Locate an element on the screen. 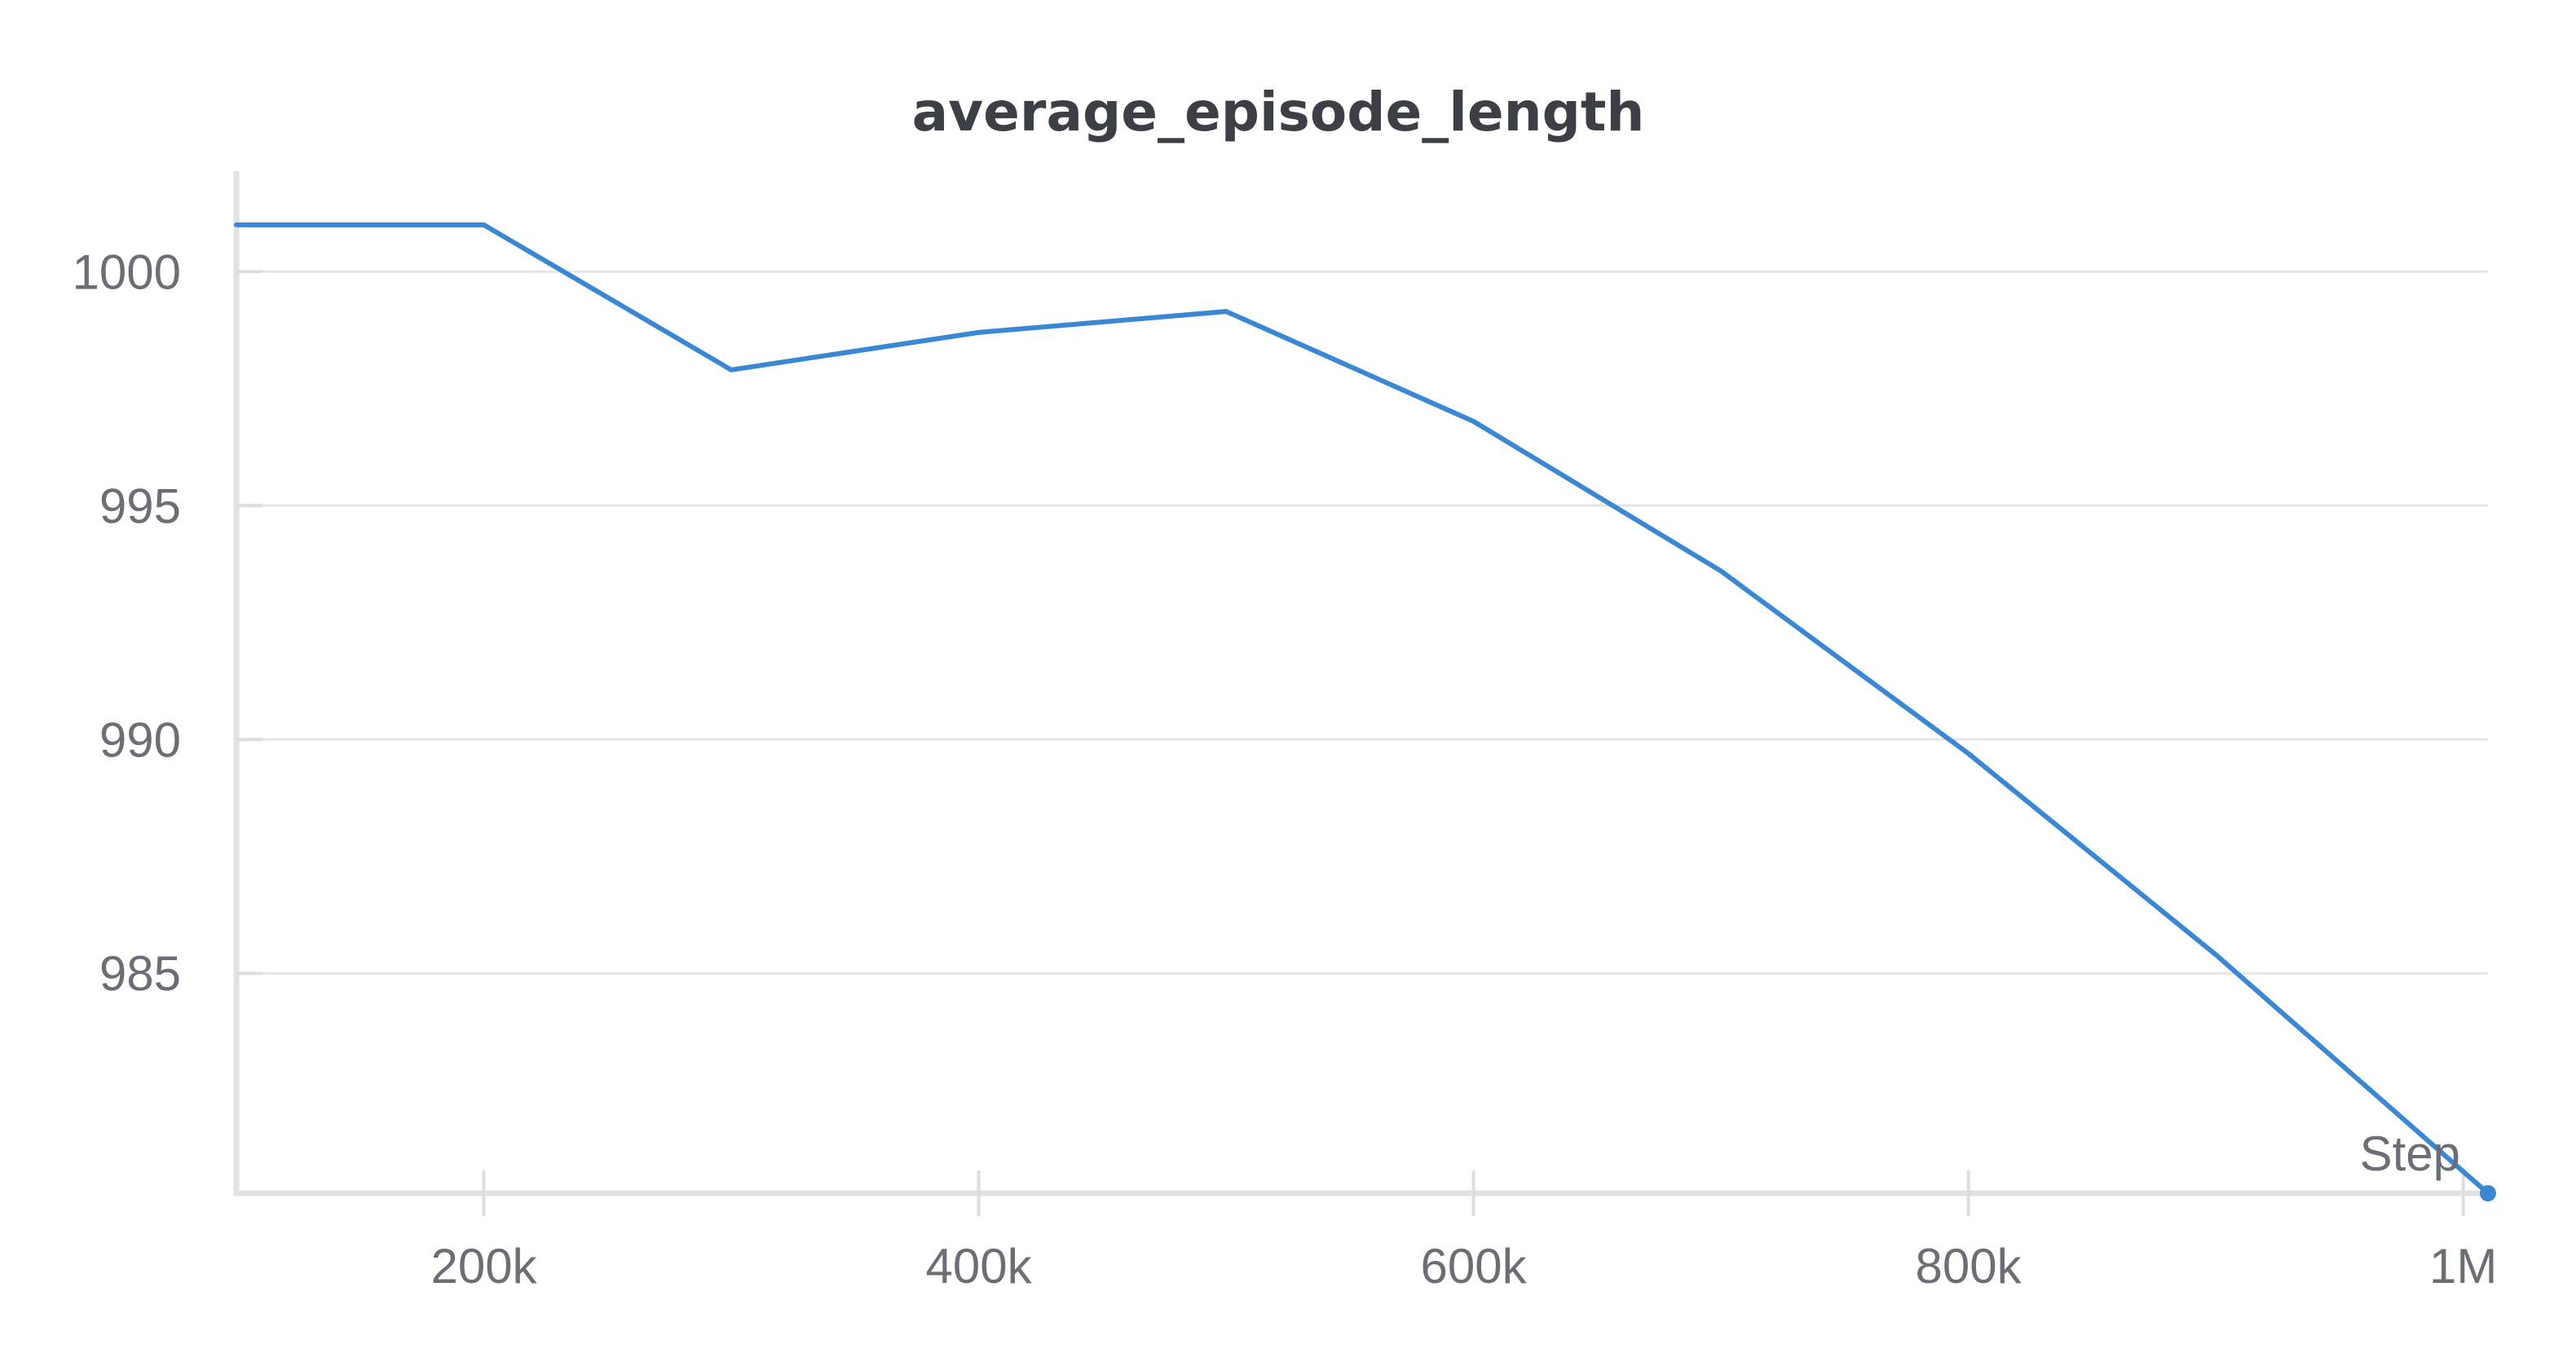 The image size is (2576, 1353). x-tick-label: 800k is located at coordinates (1969, 1266).